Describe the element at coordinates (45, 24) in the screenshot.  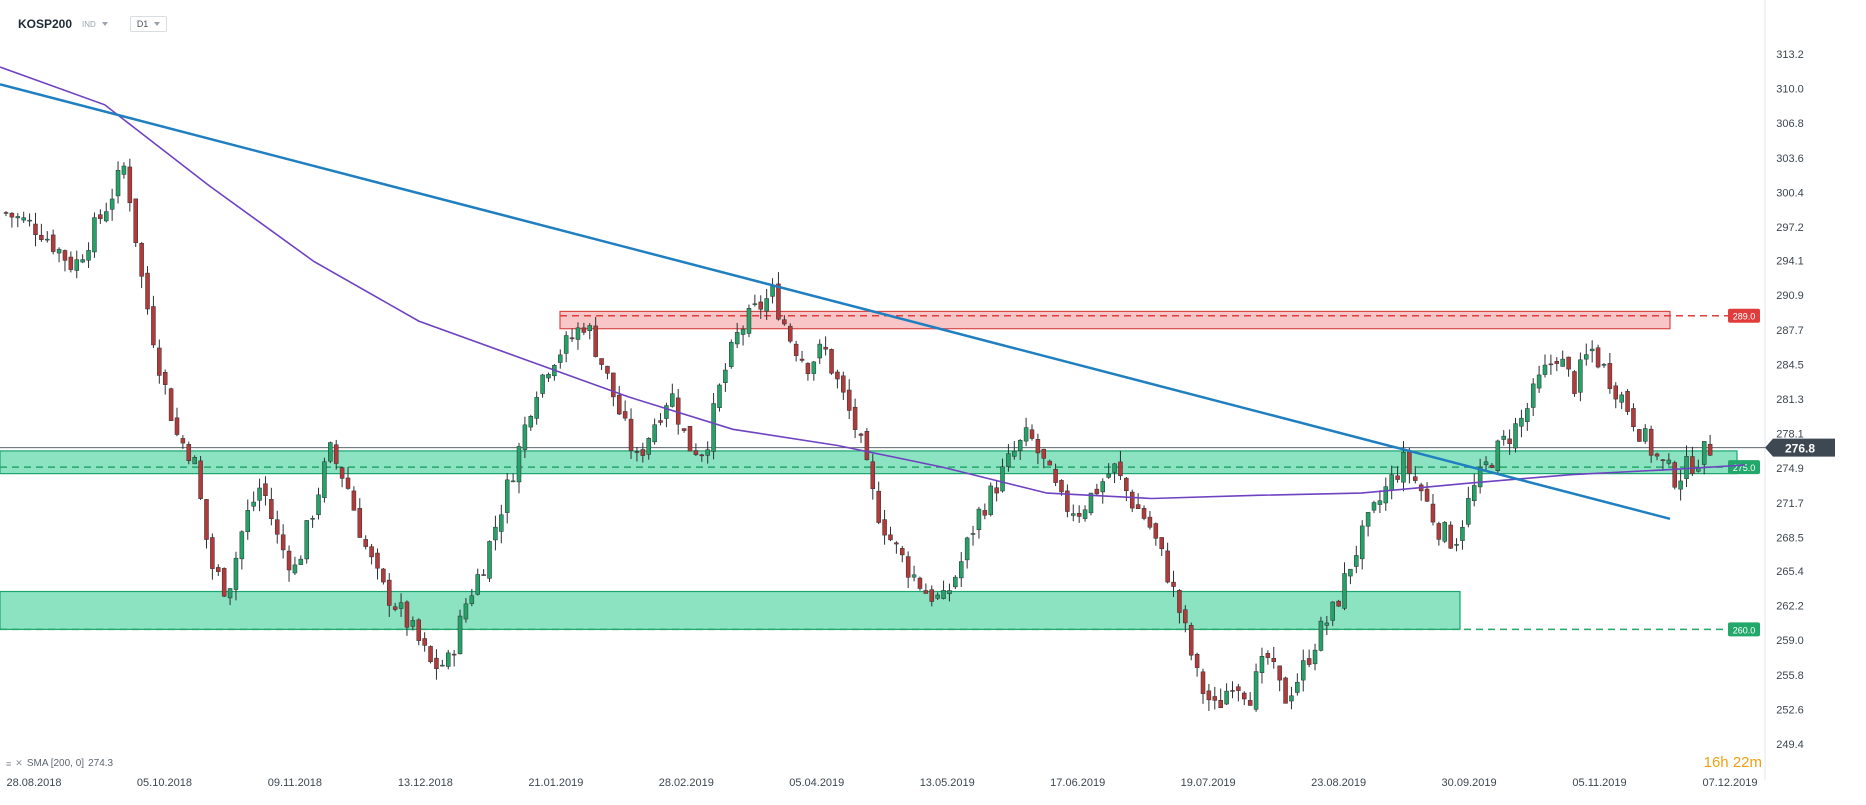
I see `symbol-label: KOSP200` at that location.